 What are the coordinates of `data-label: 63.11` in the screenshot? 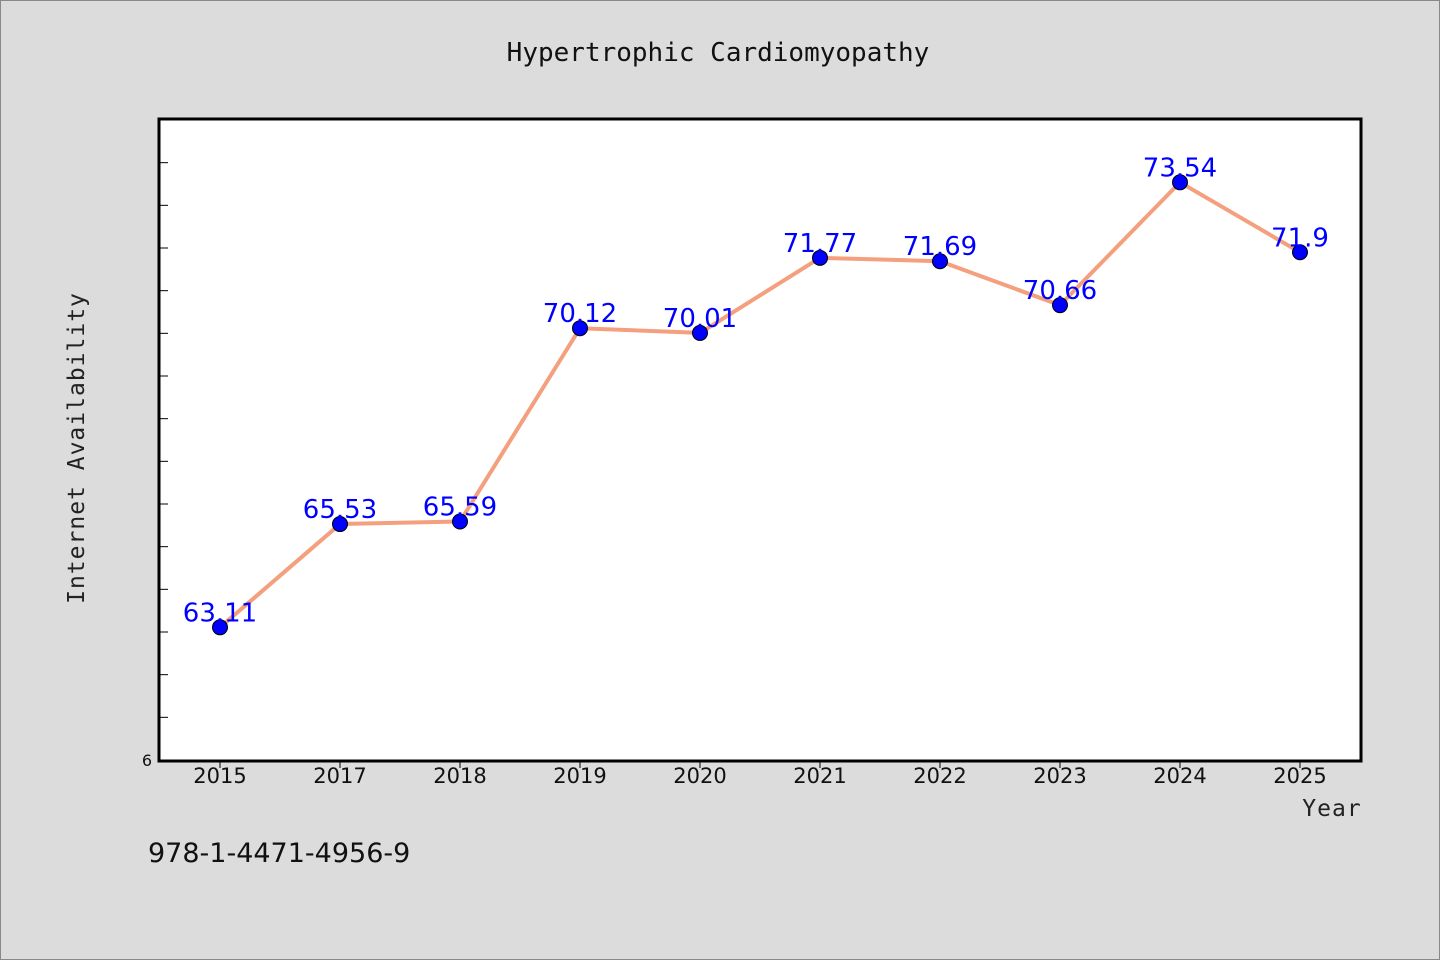 It's located at (220, 613).